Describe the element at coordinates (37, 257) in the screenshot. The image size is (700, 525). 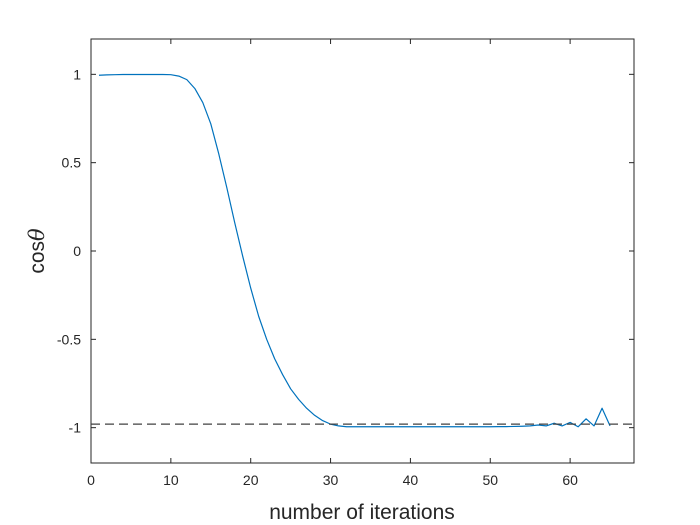
I see `y-axis-label-text: cos` at that location.